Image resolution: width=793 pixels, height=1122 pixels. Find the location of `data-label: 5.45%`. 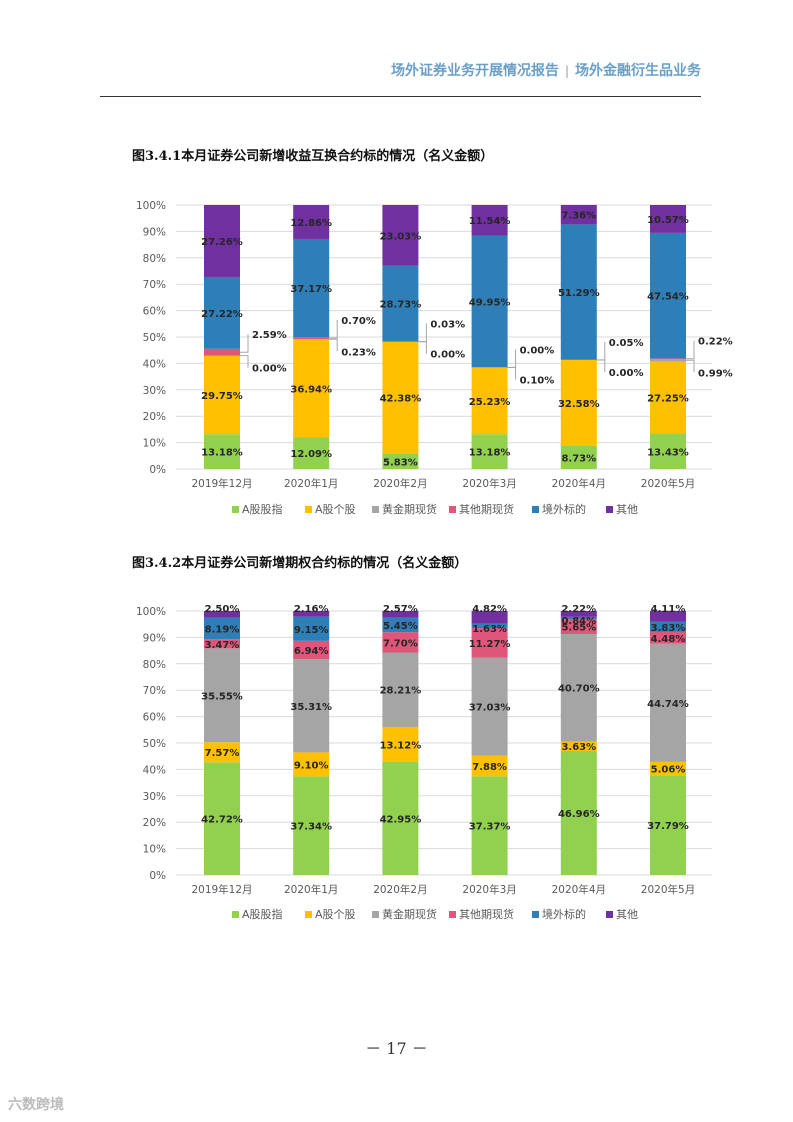

data-label: 5.45% is located at coordinates (400, 626).